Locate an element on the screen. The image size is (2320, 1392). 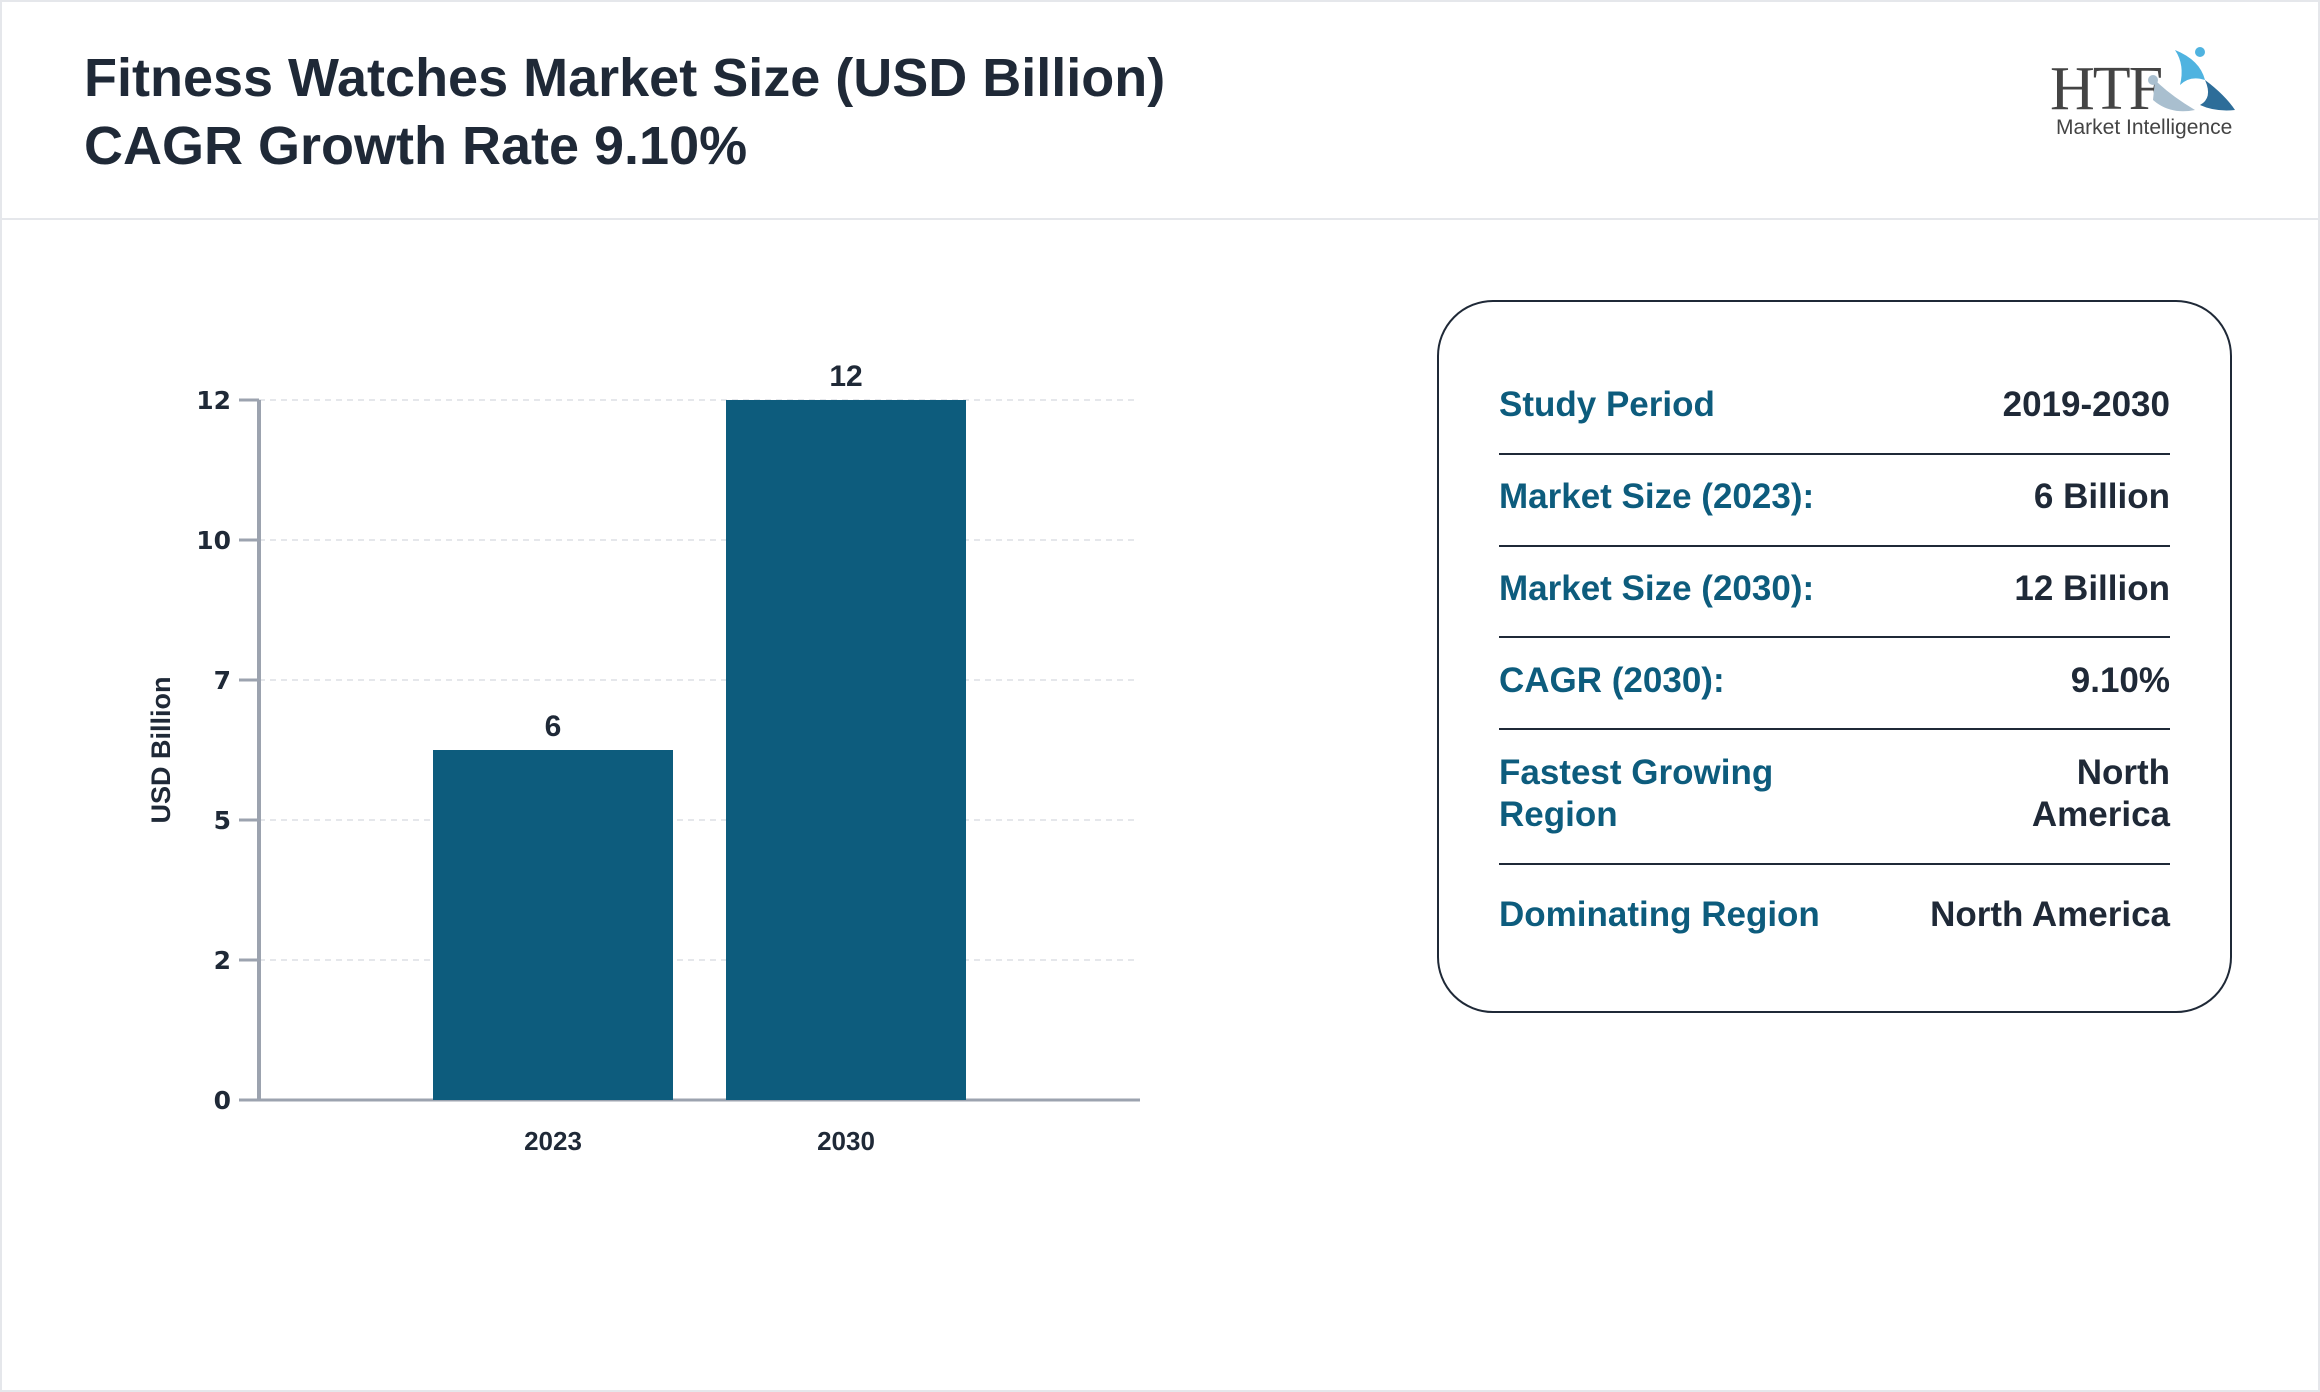
y-tick-label: 12 is located at coordinates (213, 400).